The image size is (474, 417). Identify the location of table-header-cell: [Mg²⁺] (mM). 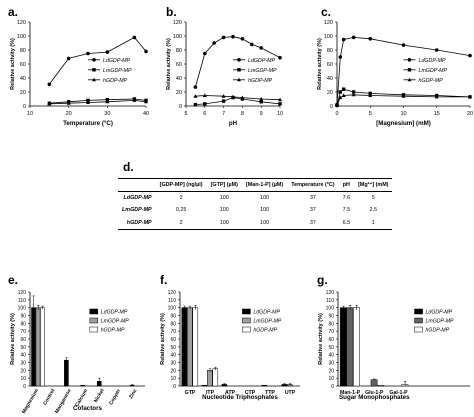
(373, 185).